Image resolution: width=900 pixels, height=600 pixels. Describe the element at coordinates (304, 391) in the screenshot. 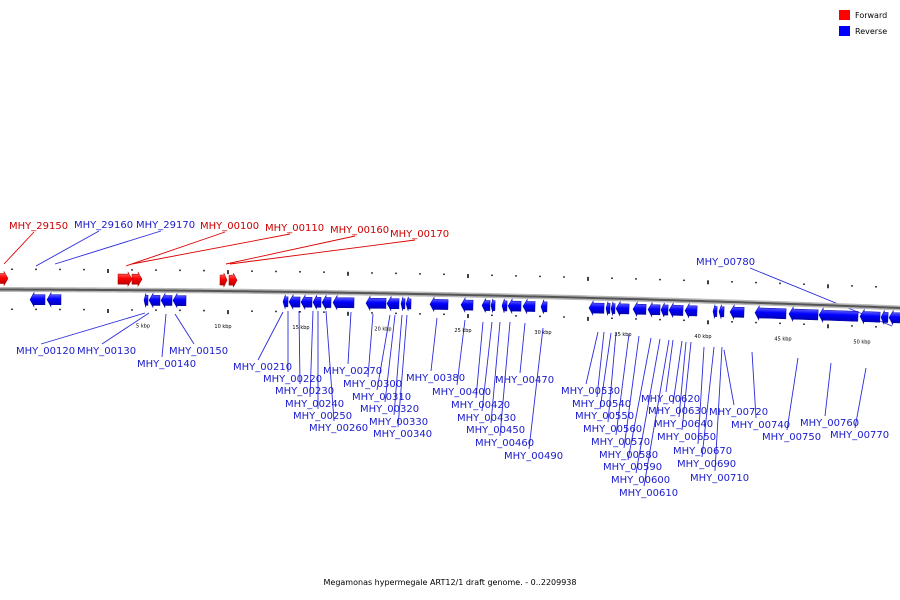

I see `gene-label: MHY_00230` at that location.